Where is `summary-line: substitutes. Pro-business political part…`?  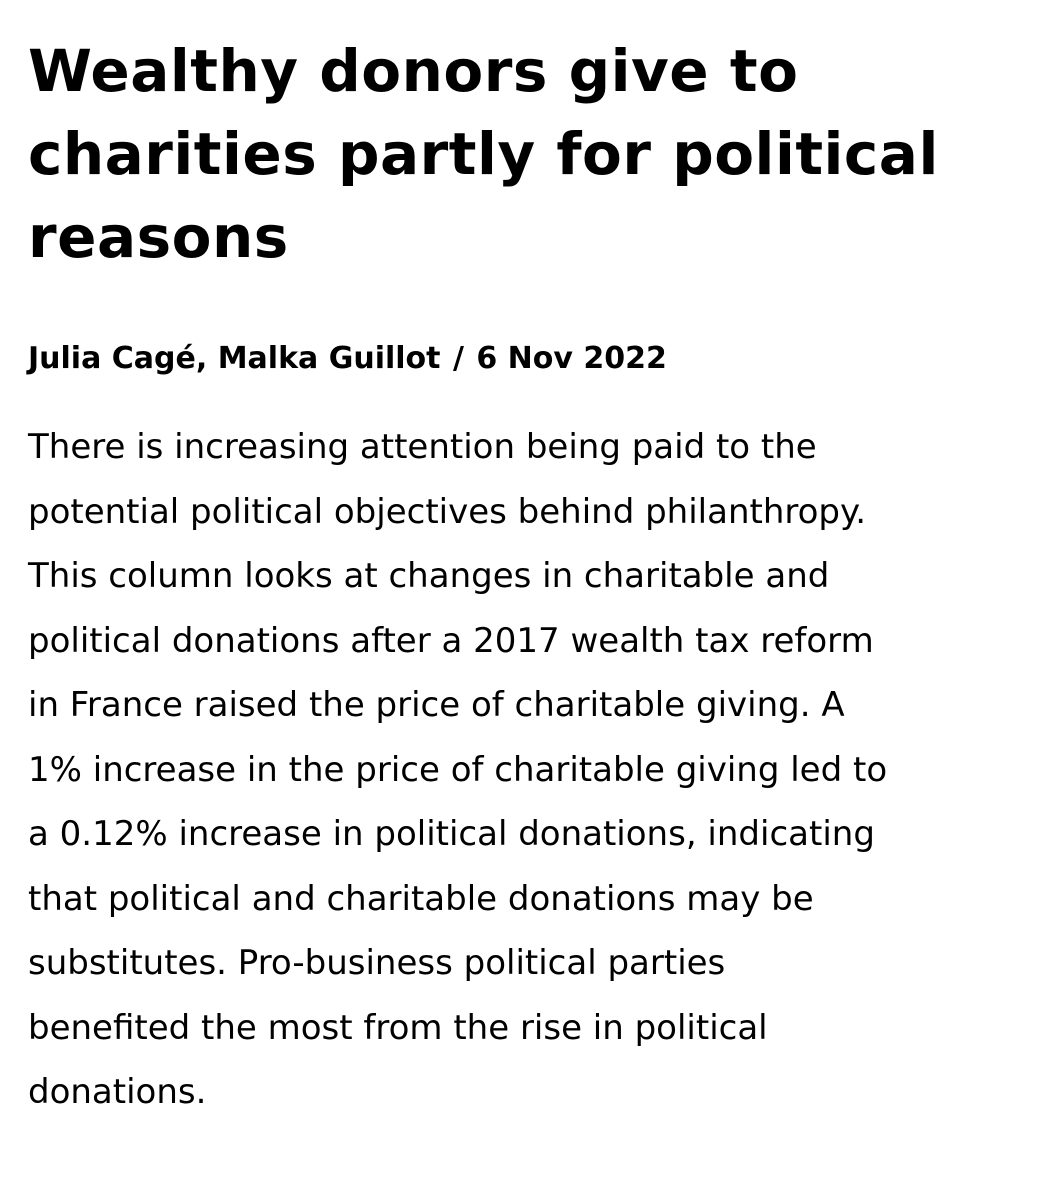
summary-line: substitutes. Pro-business political part… is located at coordinates (377, 963).